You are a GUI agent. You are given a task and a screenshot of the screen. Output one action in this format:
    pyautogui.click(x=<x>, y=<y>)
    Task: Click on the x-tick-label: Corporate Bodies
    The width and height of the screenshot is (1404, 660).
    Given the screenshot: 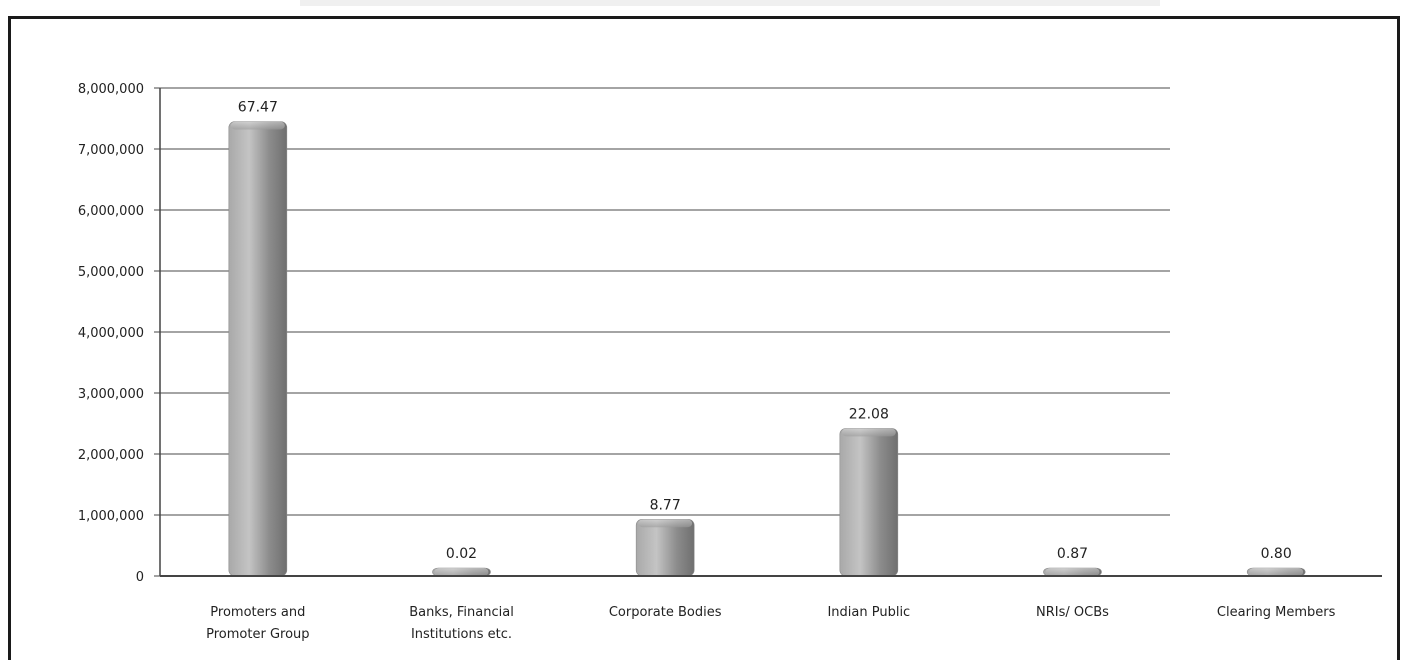 What is the action you would take?
    pyautogui.click(x=665, y=612)
    